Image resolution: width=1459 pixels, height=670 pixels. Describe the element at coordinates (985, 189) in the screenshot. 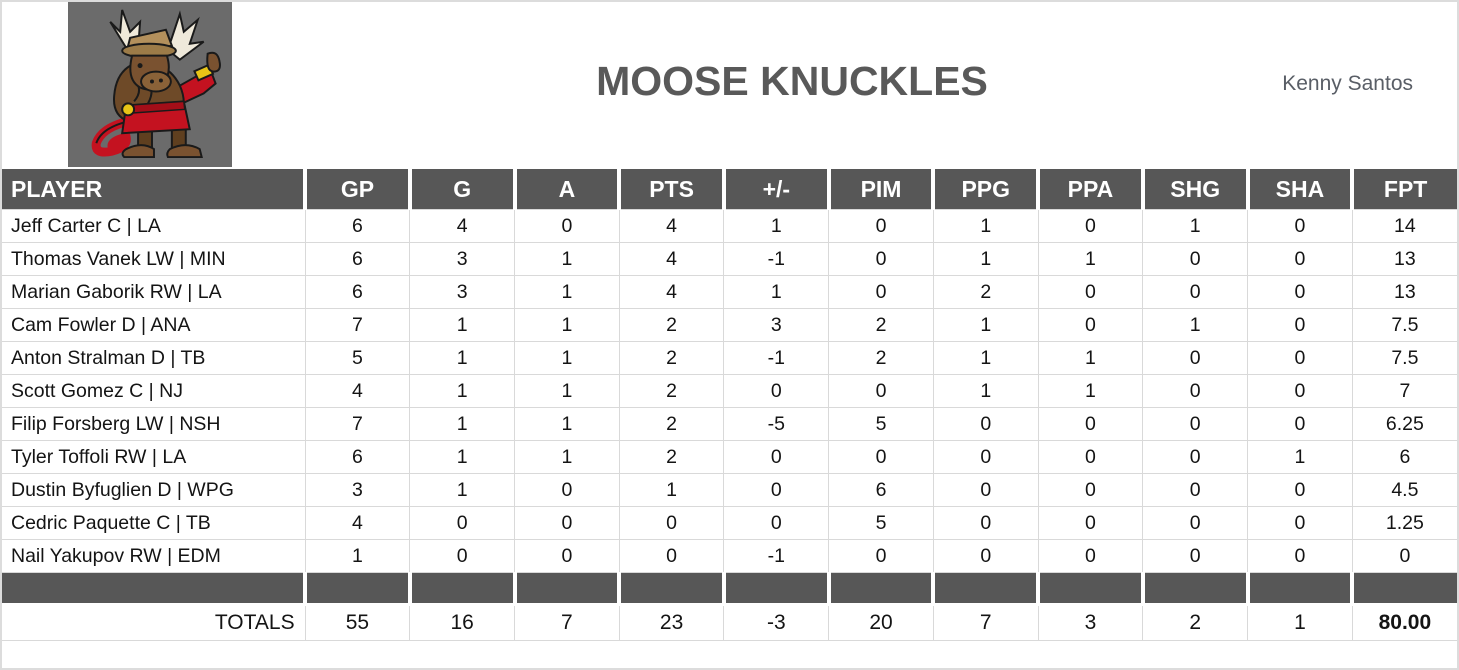

I see `column-header: PPG` at that location.